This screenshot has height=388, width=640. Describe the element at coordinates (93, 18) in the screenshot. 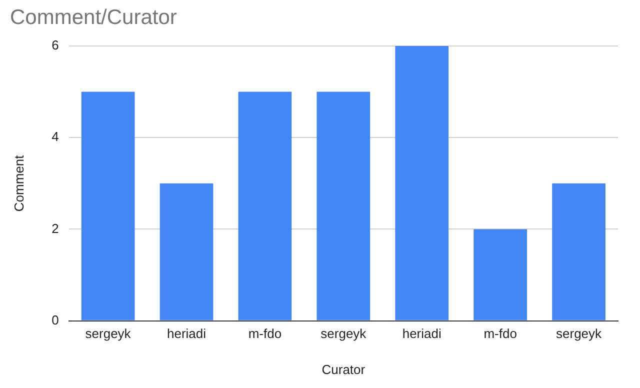

I see `chart-title: Comment/Curator` at that location.